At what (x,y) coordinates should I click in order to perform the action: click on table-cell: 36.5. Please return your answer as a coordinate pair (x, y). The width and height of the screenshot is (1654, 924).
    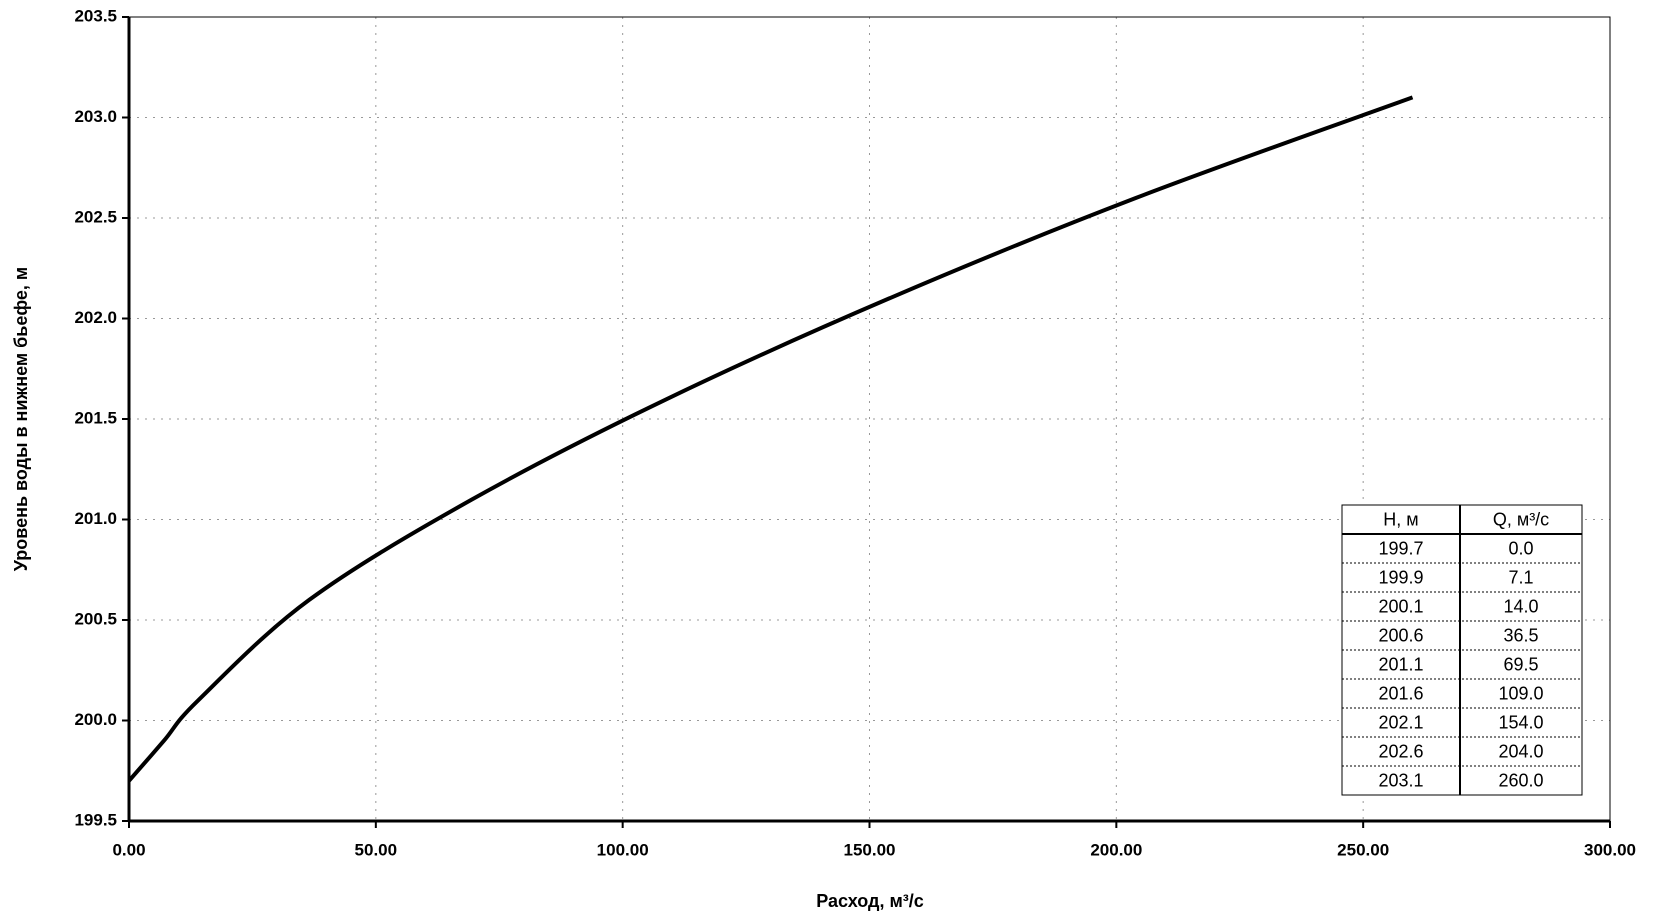
    Looking at the image, I should click on (1520, 635).